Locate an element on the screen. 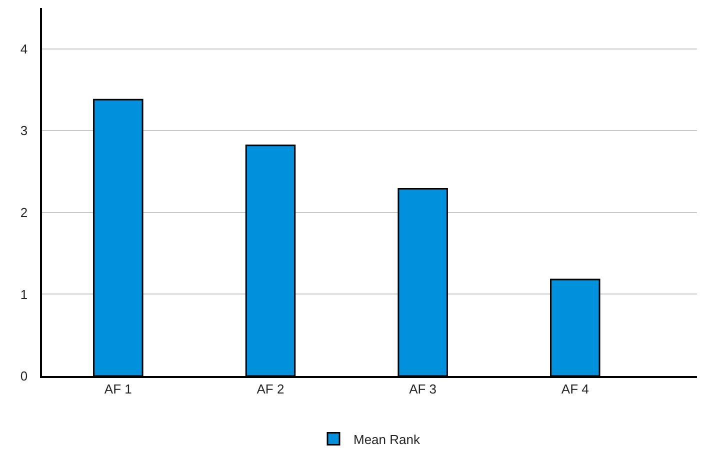 Image resolution: width=710 pixels, height=462 pixels. x-tick-label: AF 3 is located at coordinates (423, 388).